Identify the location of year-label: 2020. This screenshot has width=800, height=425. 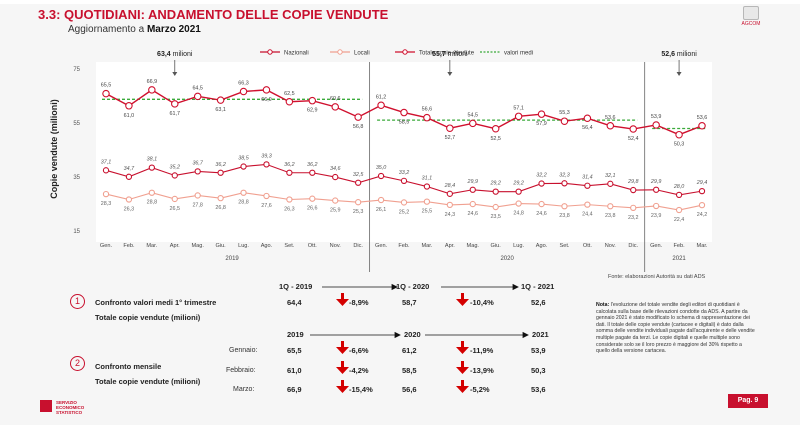
(507, 259).